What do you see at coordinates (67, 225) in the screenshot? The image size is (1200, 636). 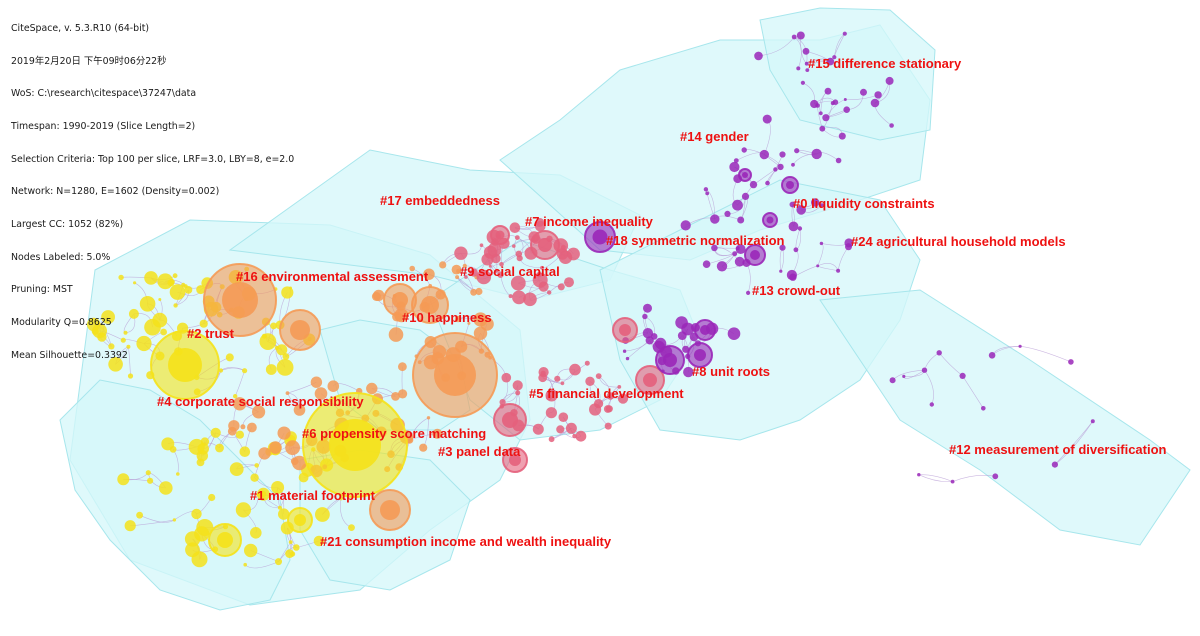 I see `info-largest-cc: Largest CC: 1052 (82%)` at bounding box center [67, 225].